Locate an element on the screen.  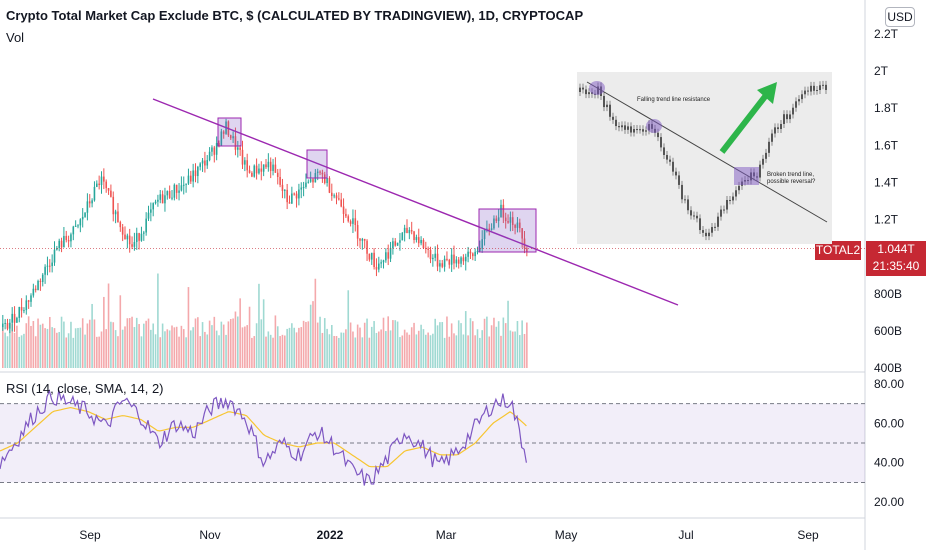
inset-broken-label-1: Broken trend line, is located at coordinates (791, 175).